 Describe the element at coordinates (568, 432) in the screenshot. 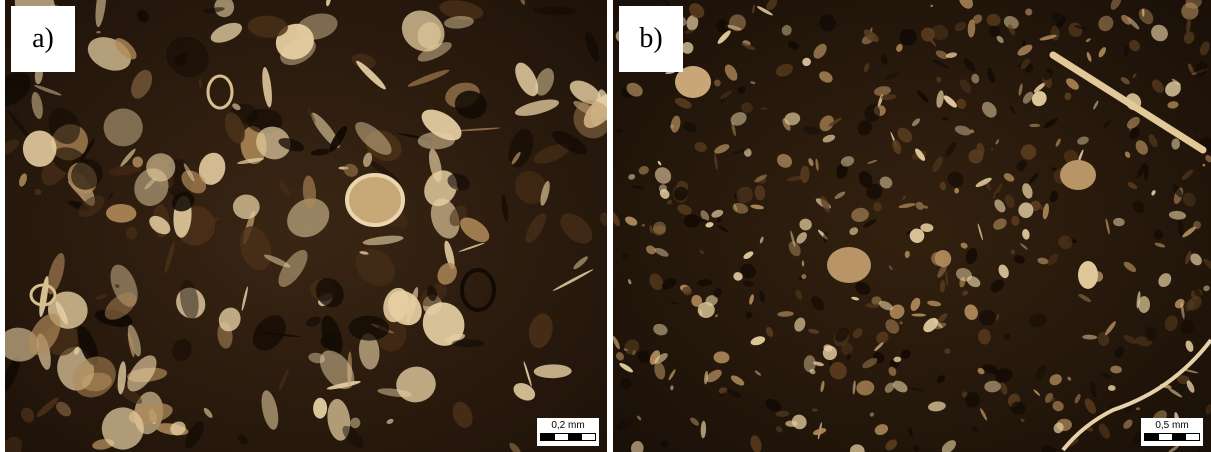

I see `scale-bar-a: 0,2 mm` at that location.